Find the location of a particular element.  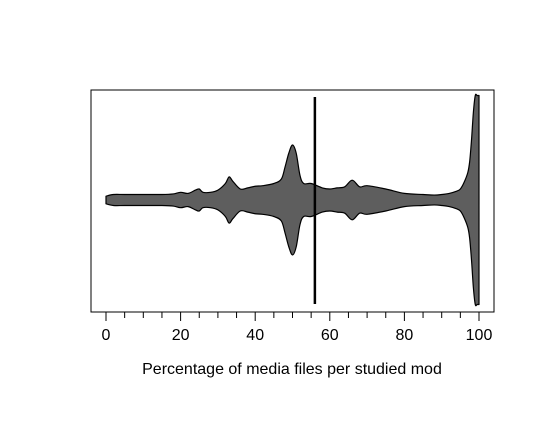

x-tick-label: 80 is located at coordinates (405, 335).